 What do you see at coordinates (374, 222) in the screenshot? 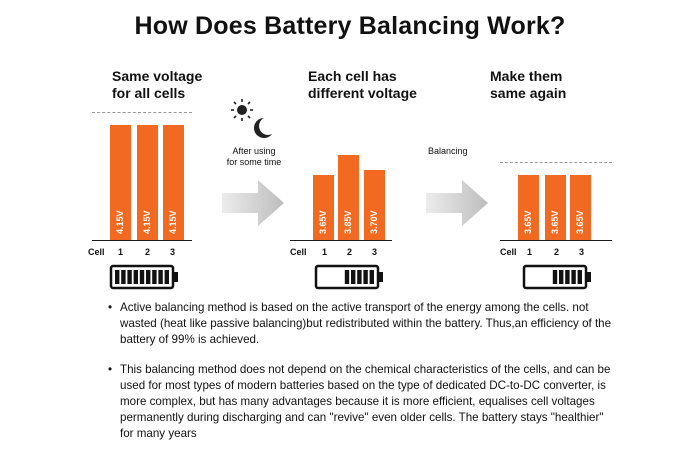
I see `voltage-label: 3.70V` at bounding box center [374, 222].